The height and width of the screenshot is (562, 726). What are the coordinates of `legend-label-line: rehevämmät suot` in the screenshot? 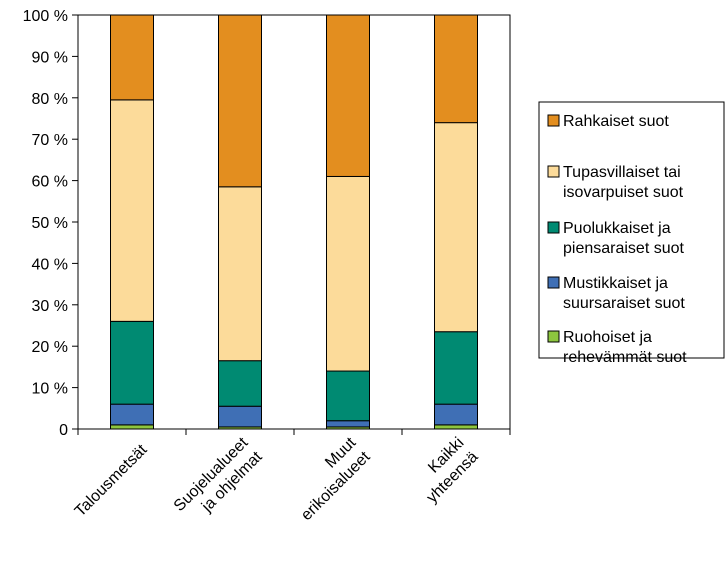 It's located at (625, 357).